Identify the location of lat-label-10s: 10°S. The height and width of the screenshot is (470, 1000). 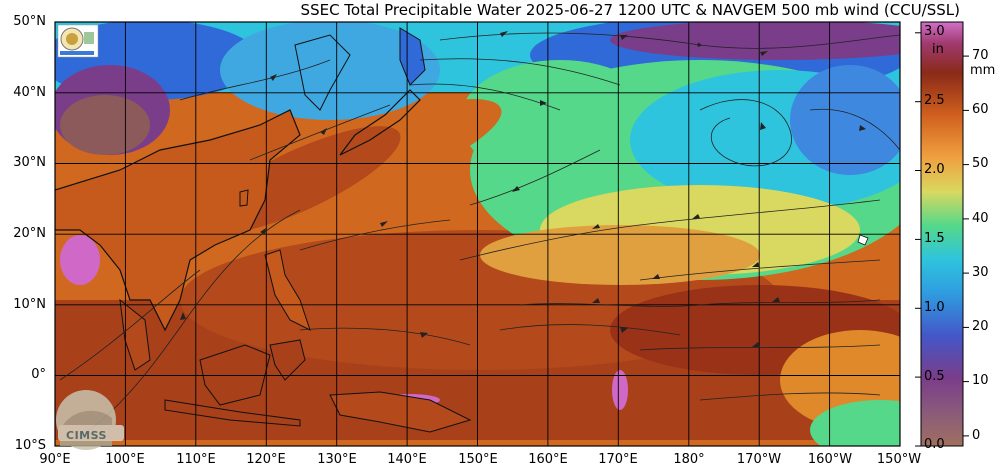
(30, 445).